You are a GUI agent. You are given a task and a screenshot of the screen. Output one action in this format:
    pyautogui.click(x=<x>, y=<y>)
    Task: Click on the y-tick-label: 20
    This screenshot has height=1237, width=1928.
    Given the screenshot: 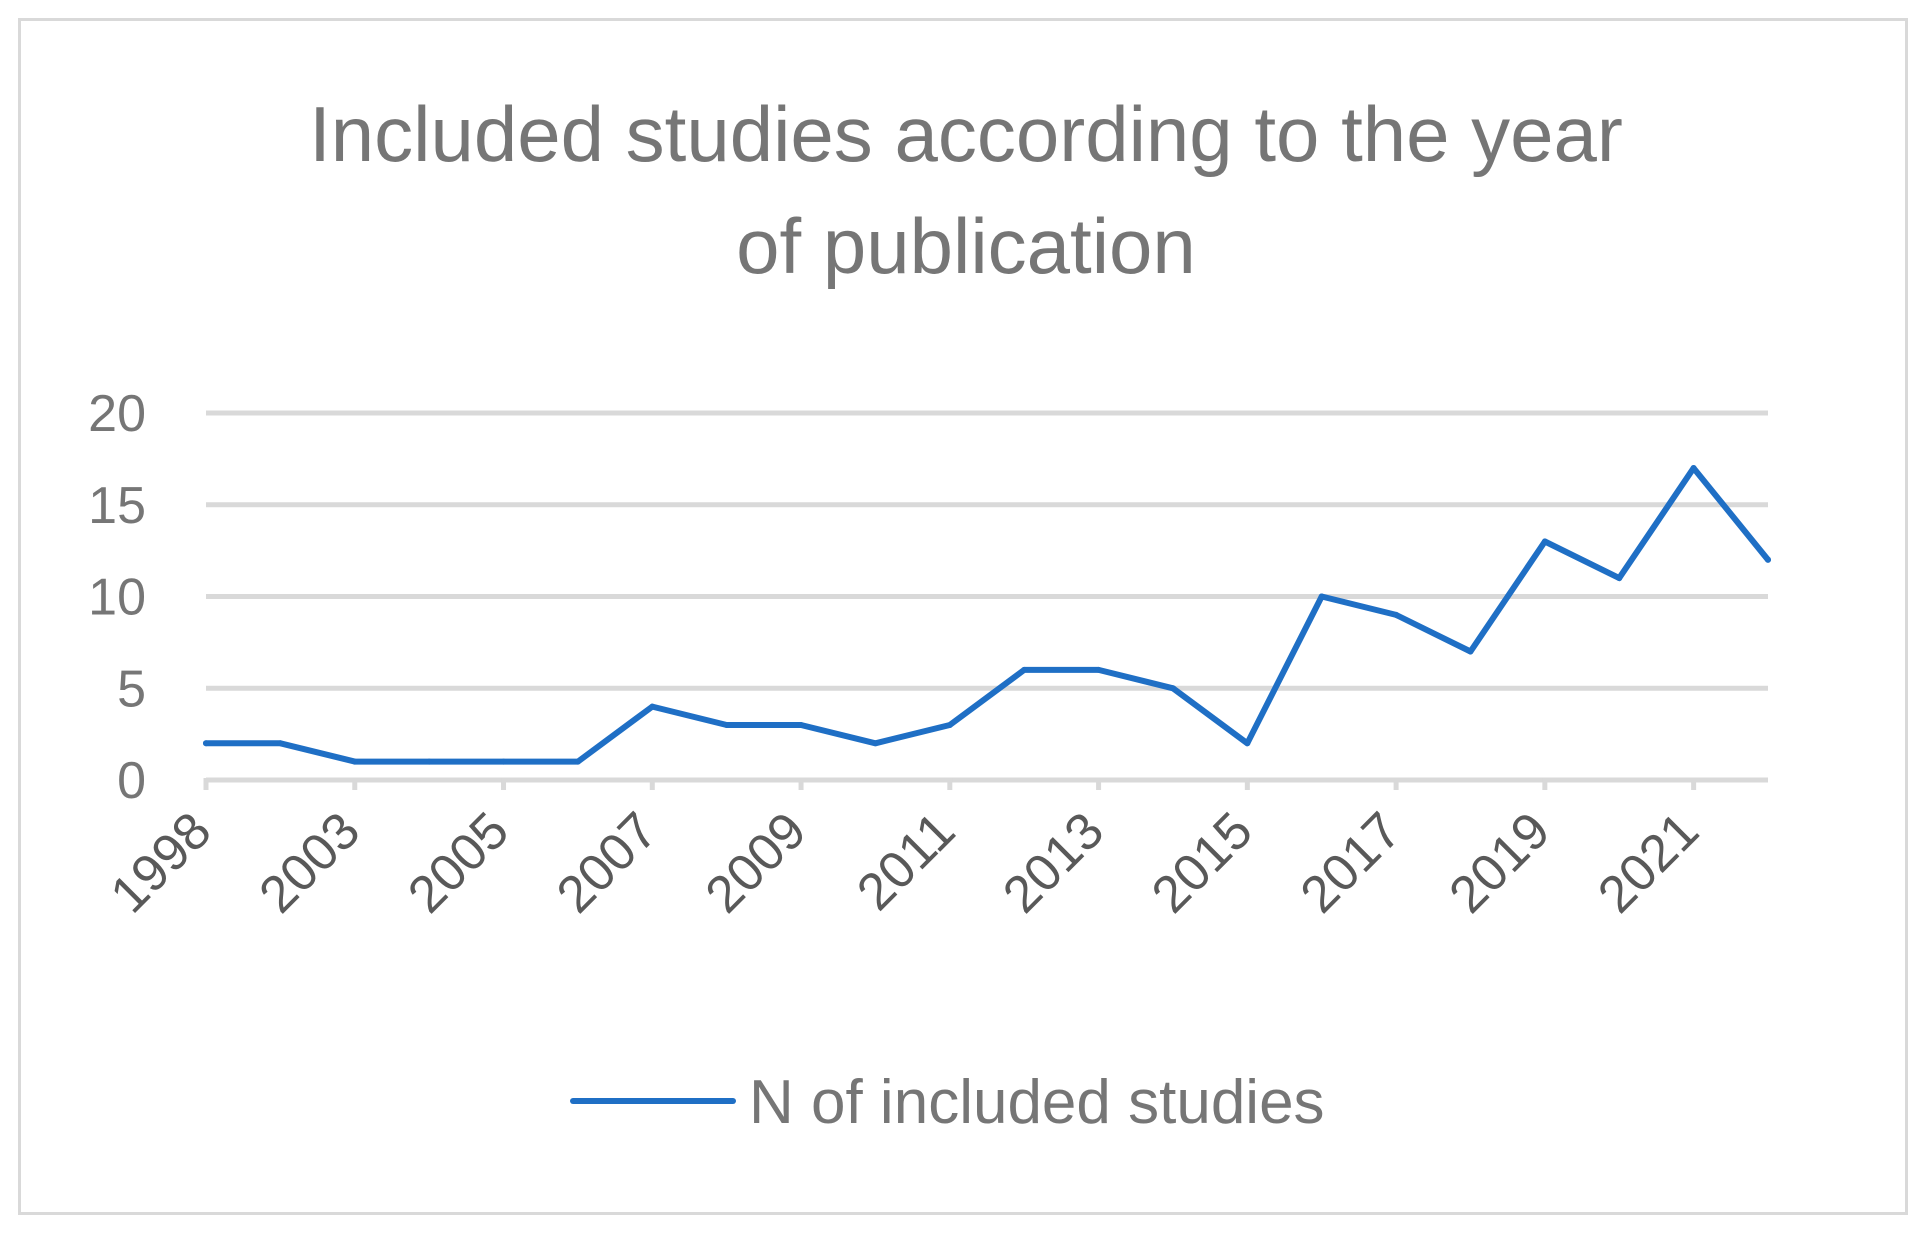 What is the action you would take?
    pyautogui.click(x=117, y=414)
    